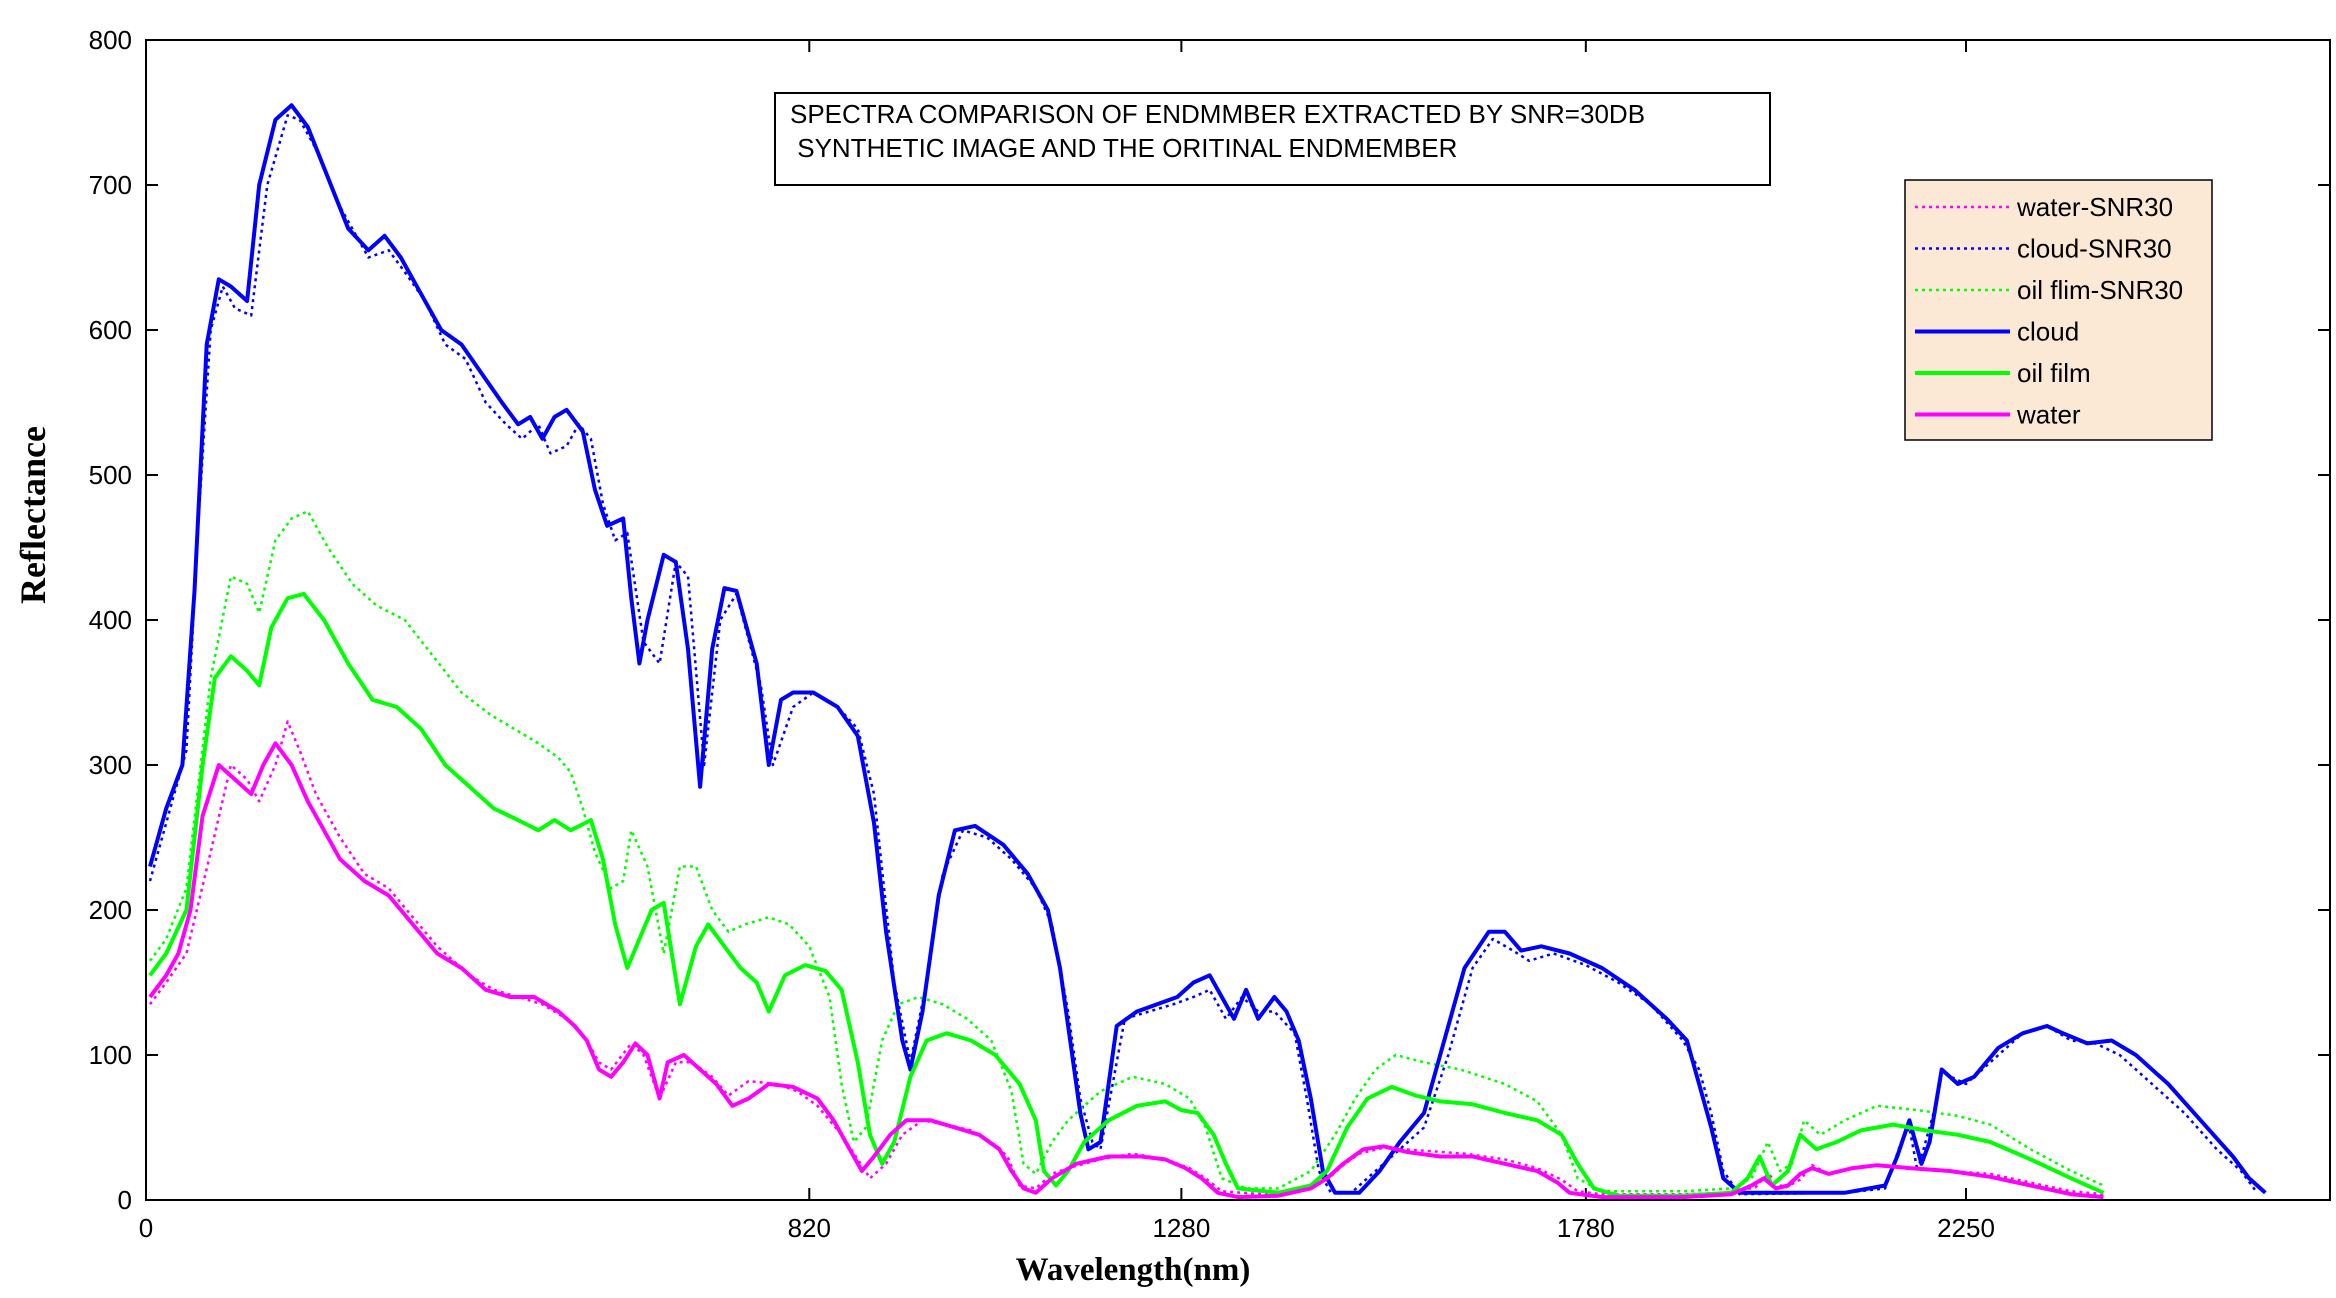 Image resolution: width=2336 pixels, height=1298 pixels. What do you see at coordinates (110, 40) in the screenshot?
I see `y-tick-label: 800` at bounding box center [110, 40].